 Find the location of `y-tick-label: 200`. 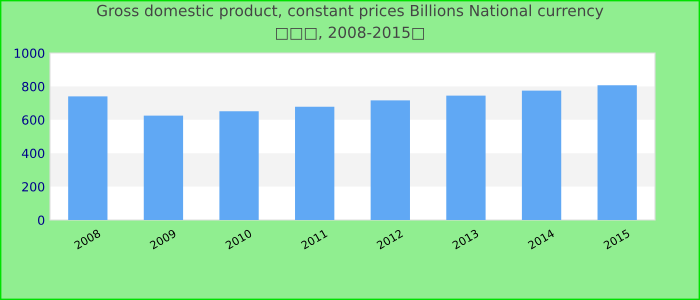

y-tick-label: 200 is located at coordinates (33, 187).